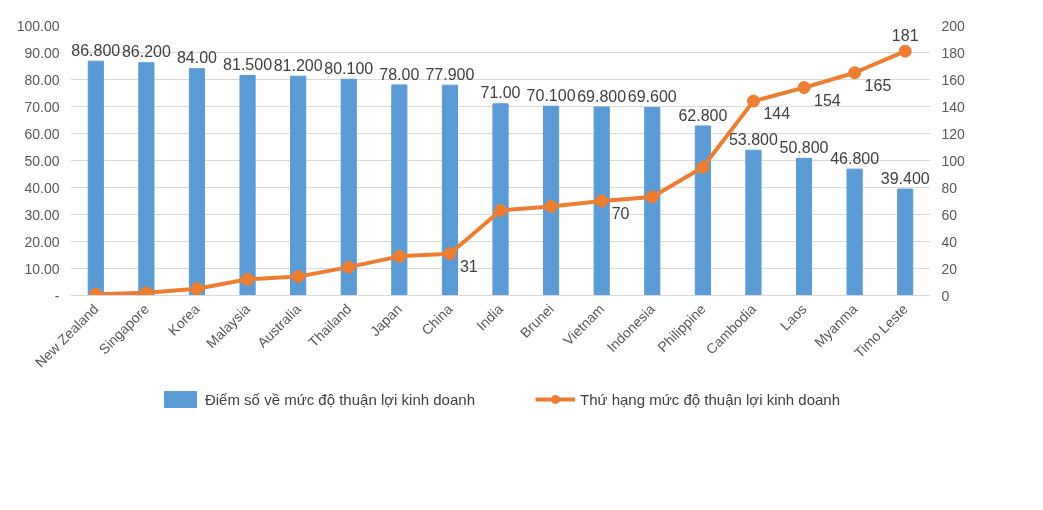 Image resolution: width=1043 pixels, height=510 pixels. Describe the element at coordinates (953, 25) in the screenshot. I see `y2-tick-label: 200` at that location.